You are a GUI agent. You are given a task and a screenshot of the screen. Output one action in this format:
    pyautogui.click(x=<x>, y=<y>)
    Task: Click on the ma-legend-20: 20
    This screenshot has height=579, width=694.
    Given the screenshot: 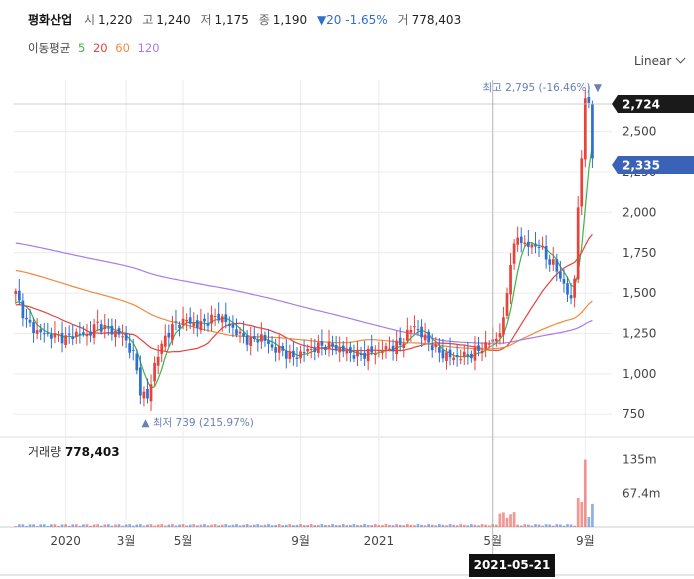 What is the action you would take?
    pyautogui.click(x=100, y=48)
    